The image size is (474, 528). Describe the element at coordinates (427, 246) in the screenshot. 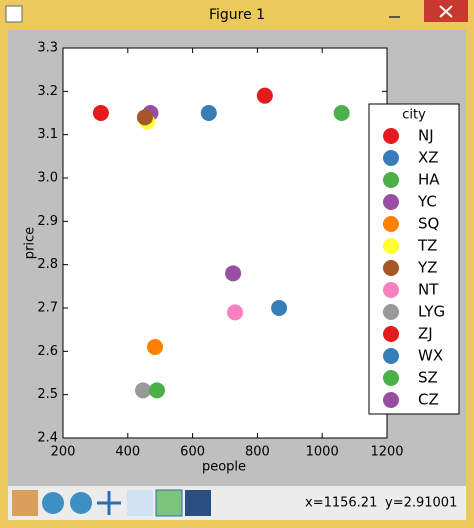

I see `legend-label: TZ` at that location.